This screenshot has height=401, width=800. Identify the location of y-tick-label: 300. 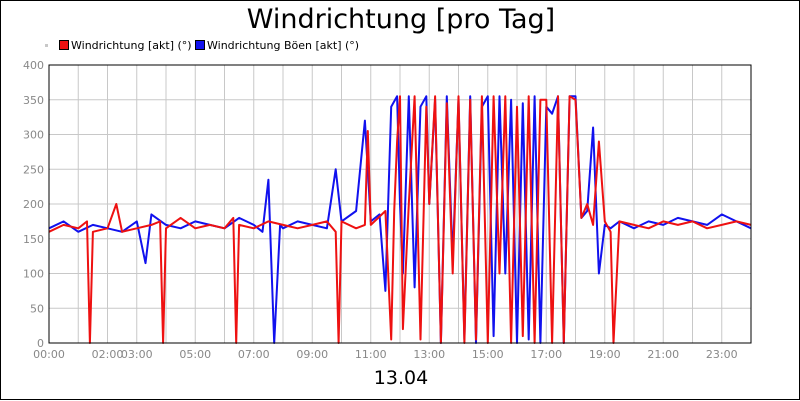
(33, 135).